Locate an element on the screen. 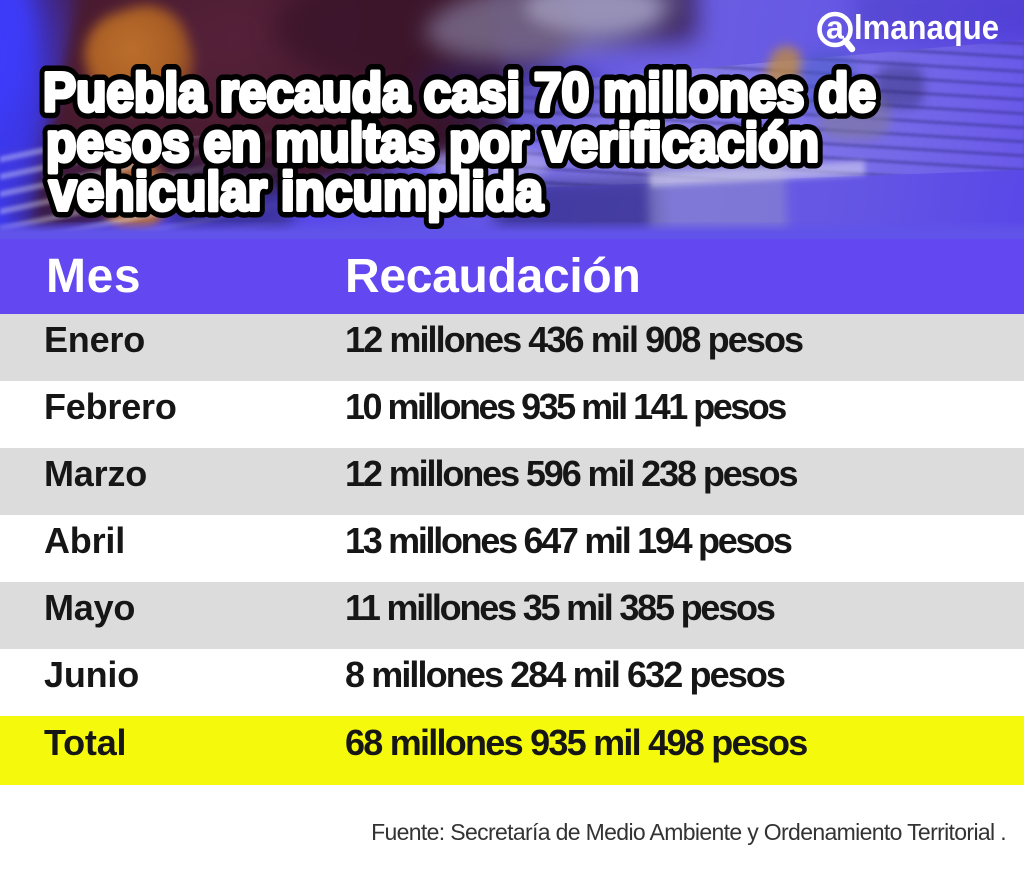  svg-text: a is located at coordinates (835, 28).